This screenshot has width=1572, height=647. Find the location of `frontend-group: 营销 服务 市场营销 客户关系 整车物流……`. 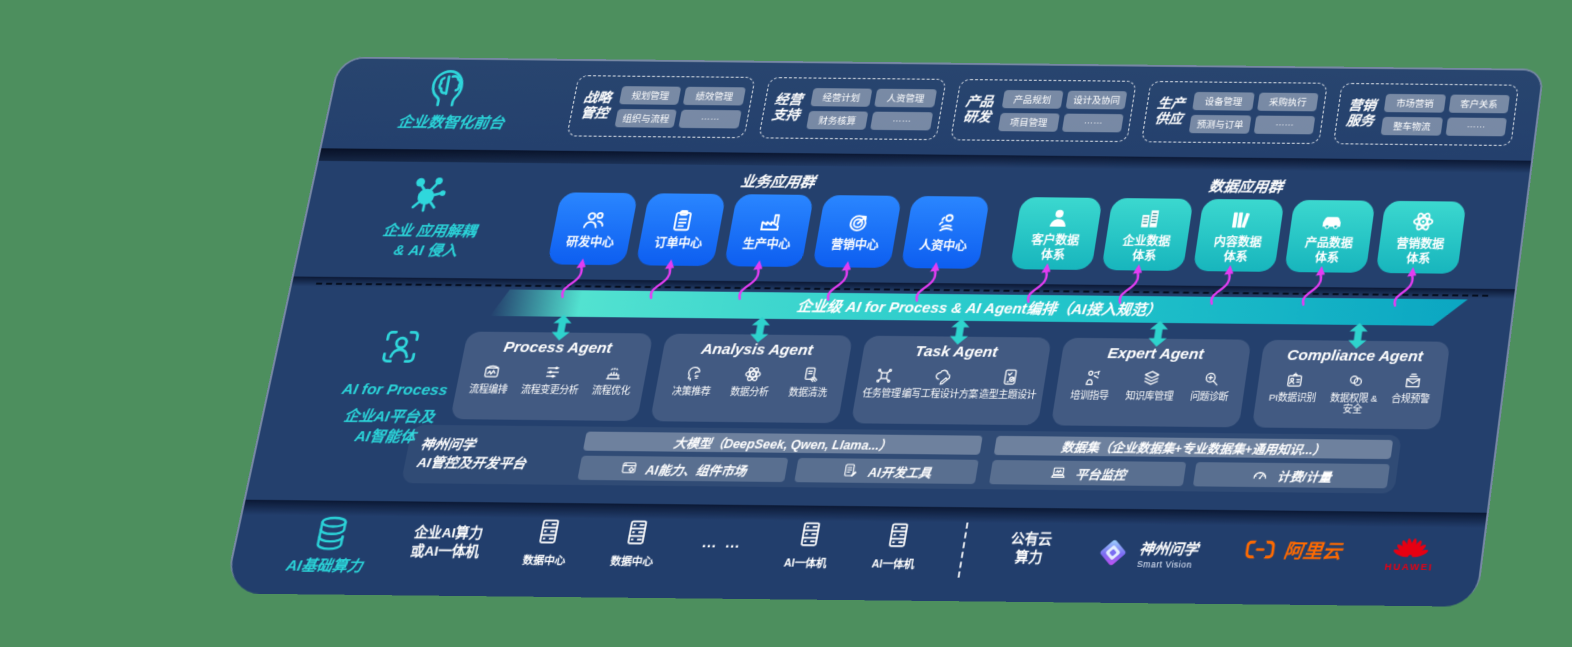

frontend-group: 营销 服务 市场营销 客户关系 整车物流…… is located at coordinates (1426, 114).